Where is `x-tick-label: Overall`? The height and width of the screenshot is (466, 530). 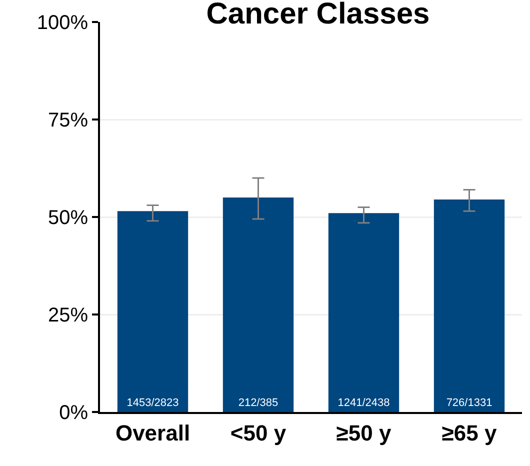
x-tick-label: Overall is located at coordinates (152, 433).